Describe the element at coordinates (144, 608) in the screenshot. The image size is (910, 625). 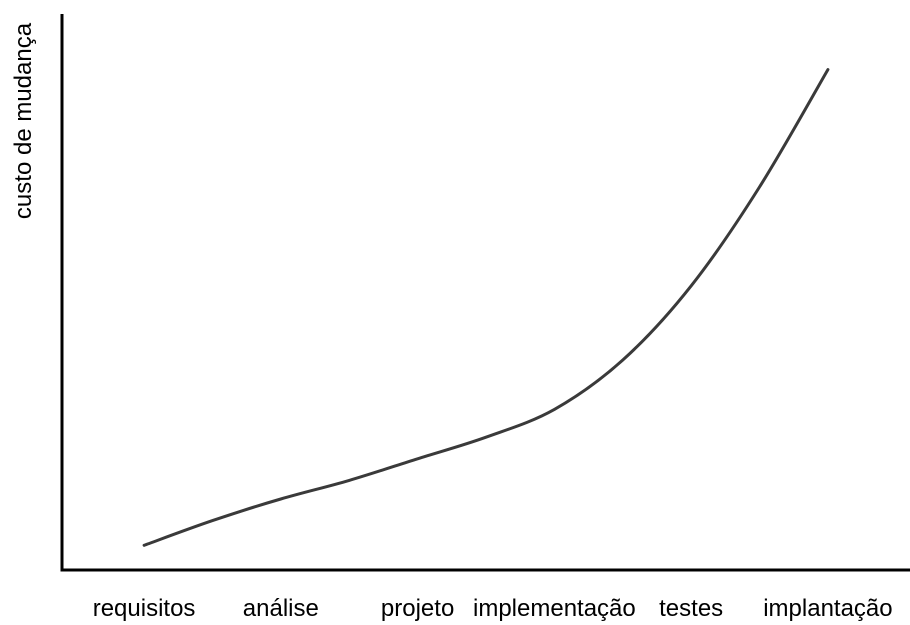
I see `x-tick-label-0: requisitos` at that location.